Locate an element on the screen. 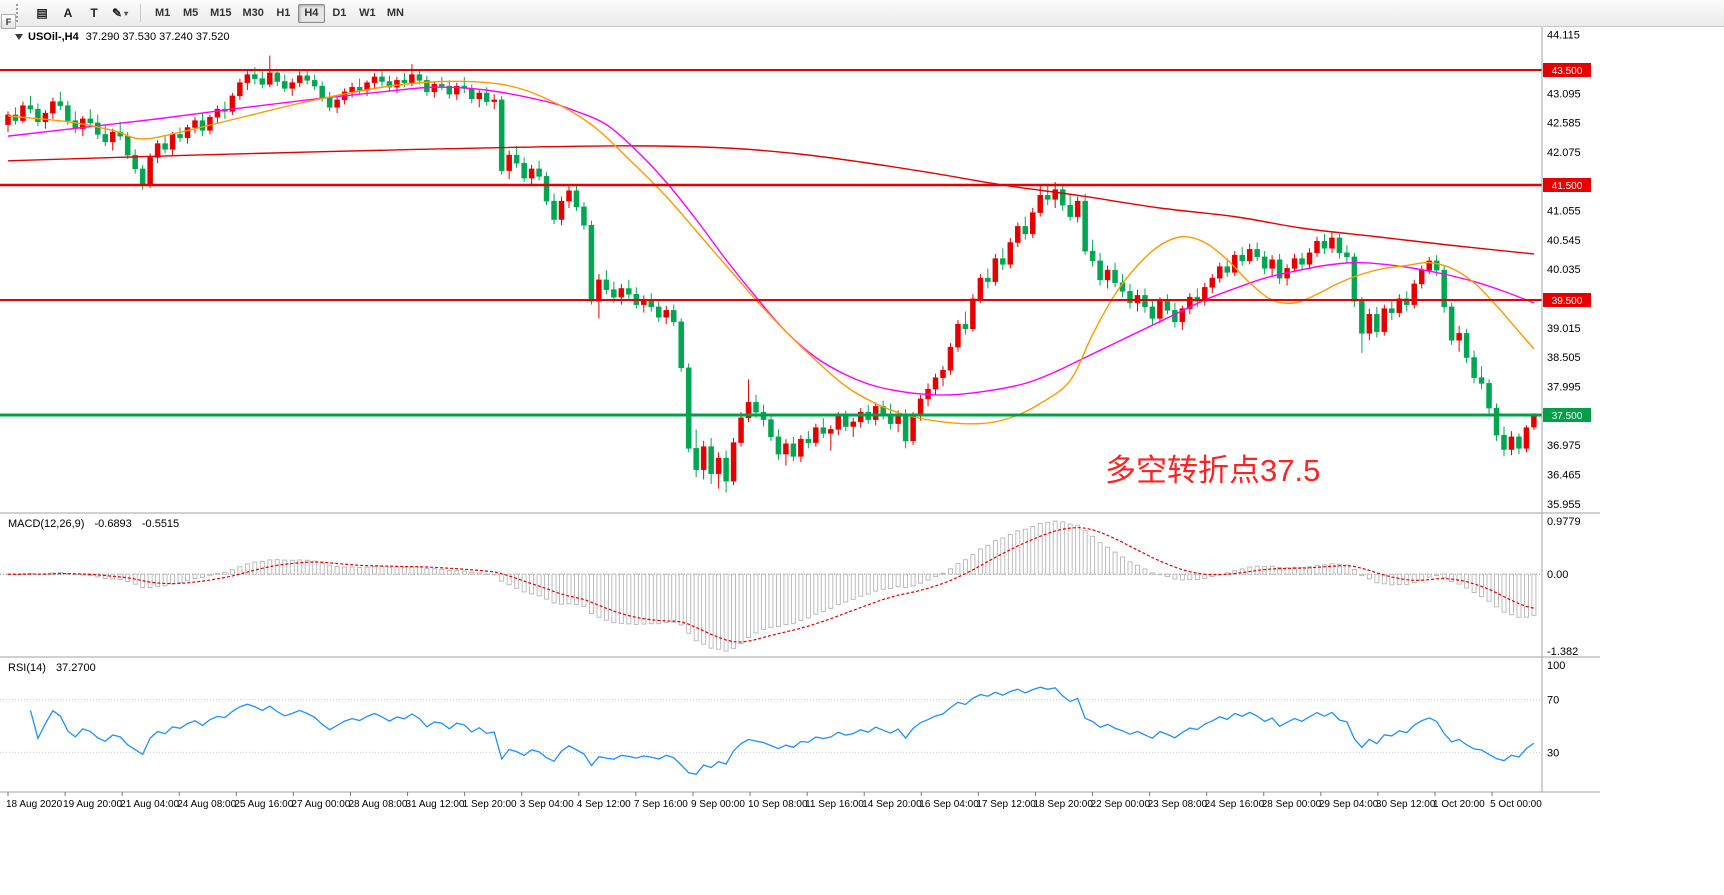 This screenshot has height=895, width=1724. chart-list-icon: ▤ is located at coordinates (42, 13).